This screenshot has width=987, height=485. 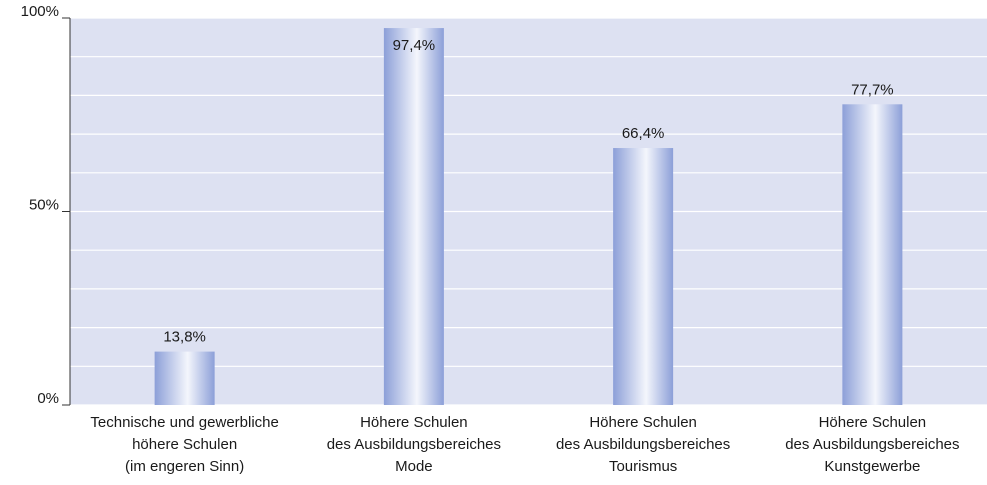 What do you see at coordinates (872, 89) in the screenshot?
I see `value-label: 77,7%` at bounding box center [872, 89].